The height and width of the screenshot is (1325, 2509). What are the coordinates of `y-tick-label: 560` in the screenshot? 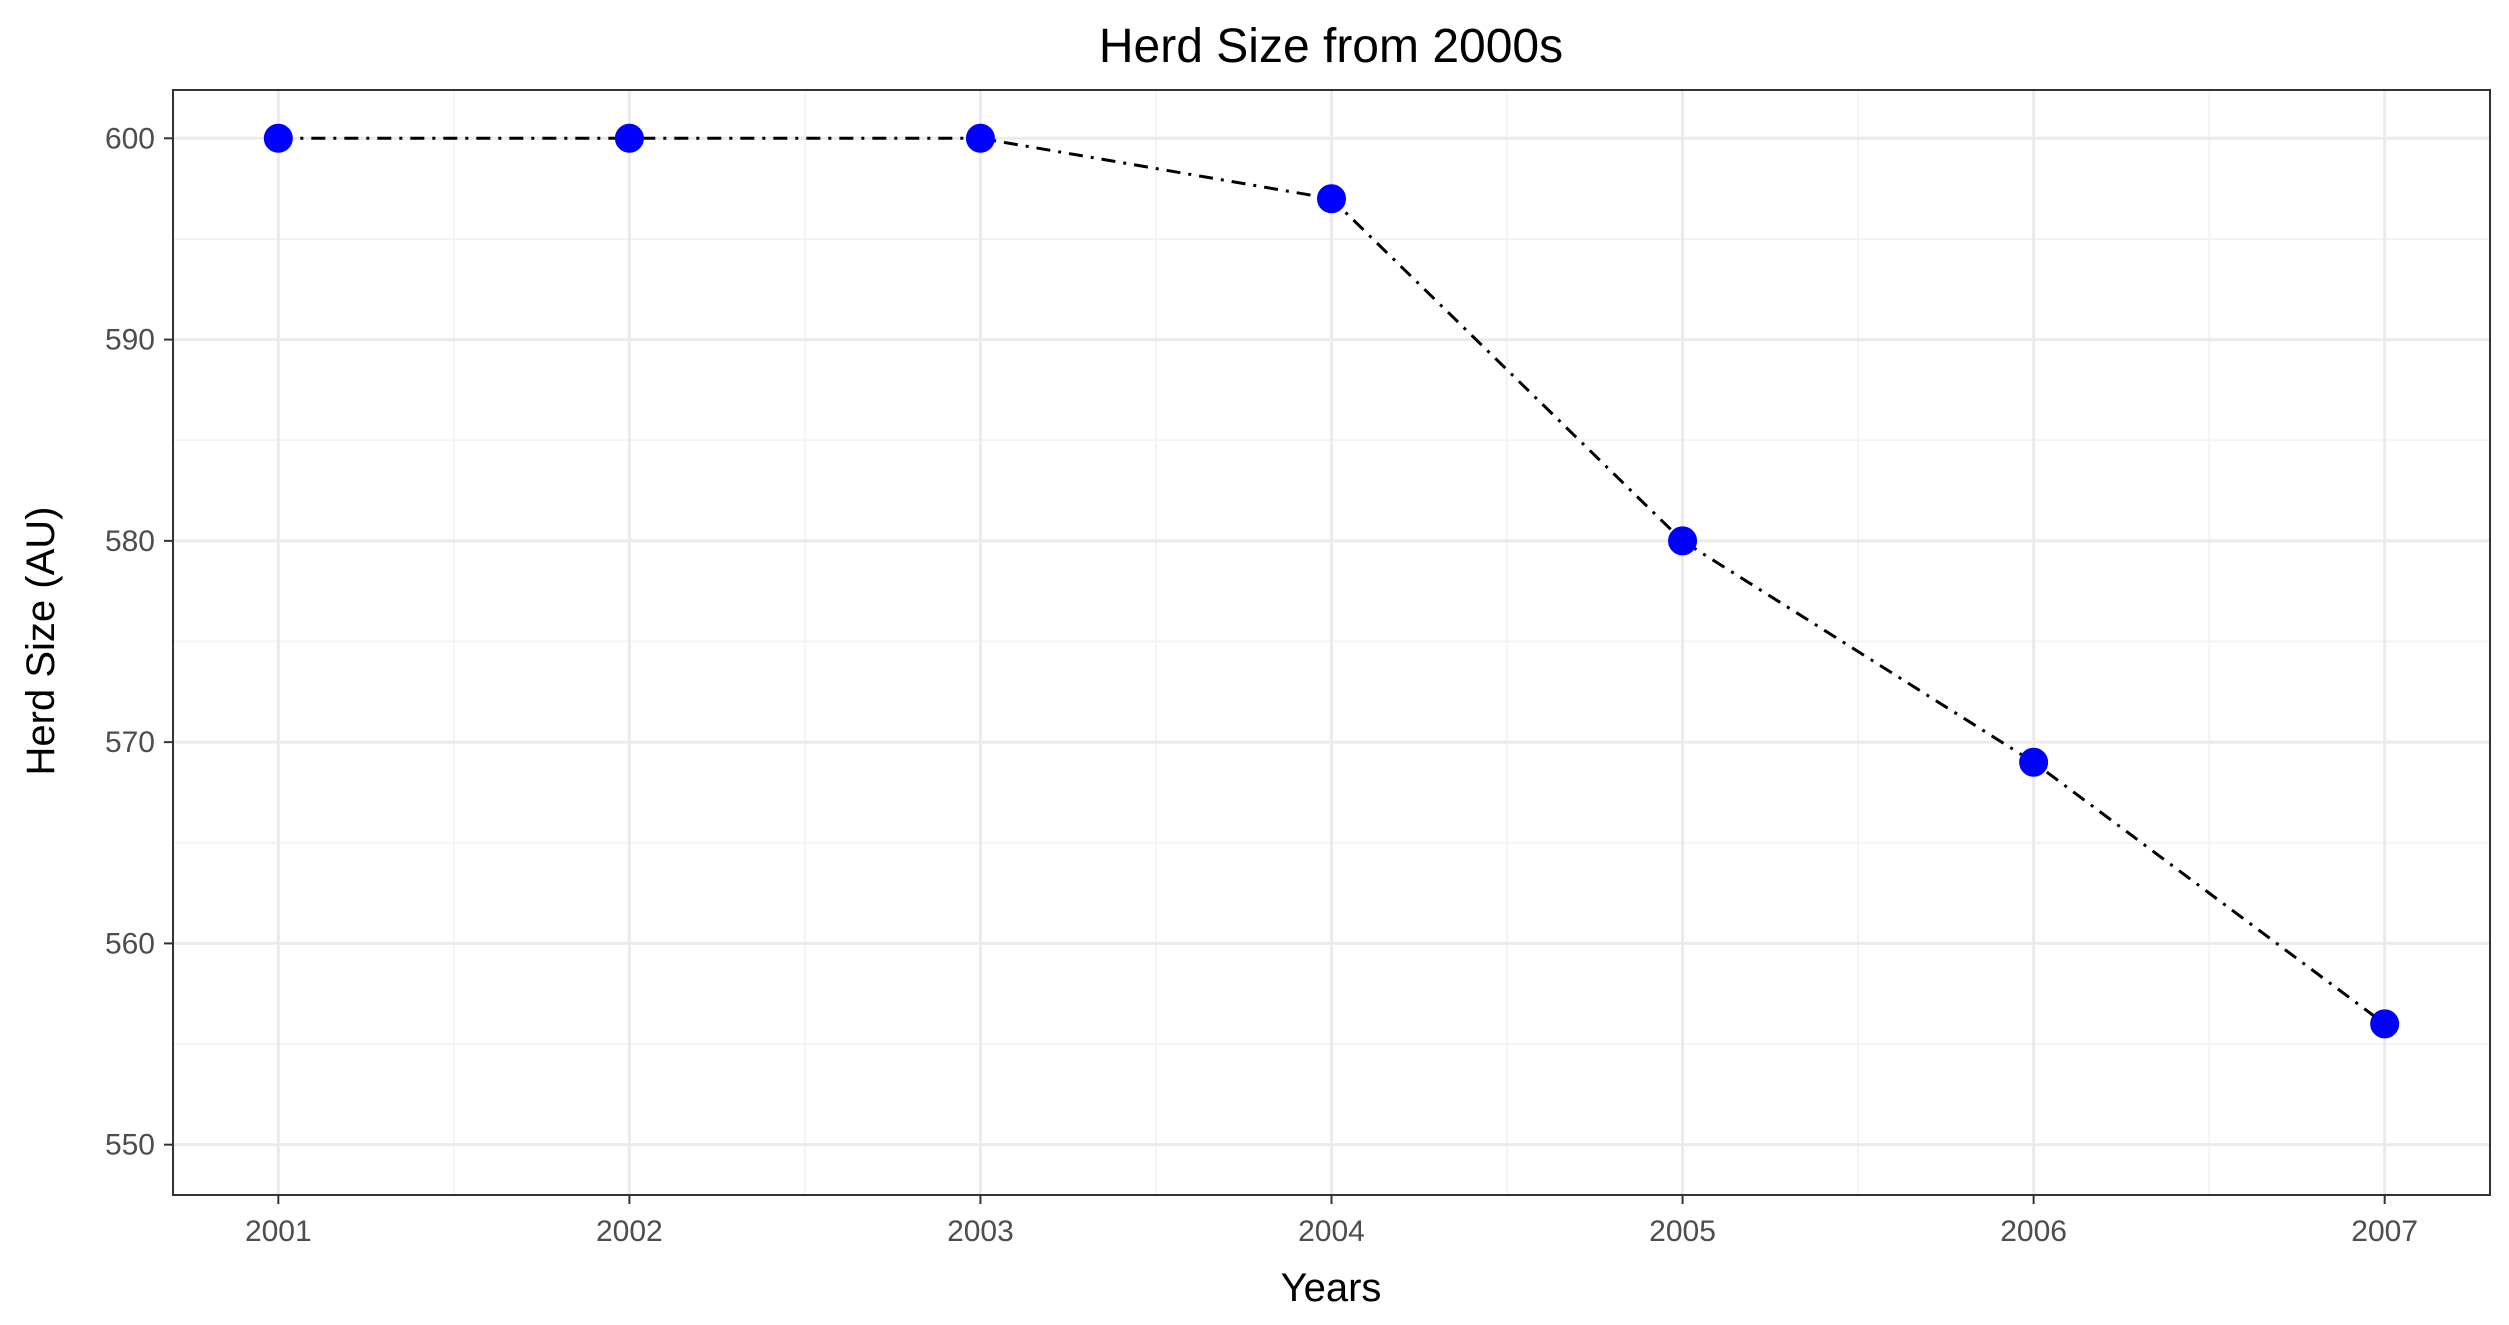 It's located at (130, 943).